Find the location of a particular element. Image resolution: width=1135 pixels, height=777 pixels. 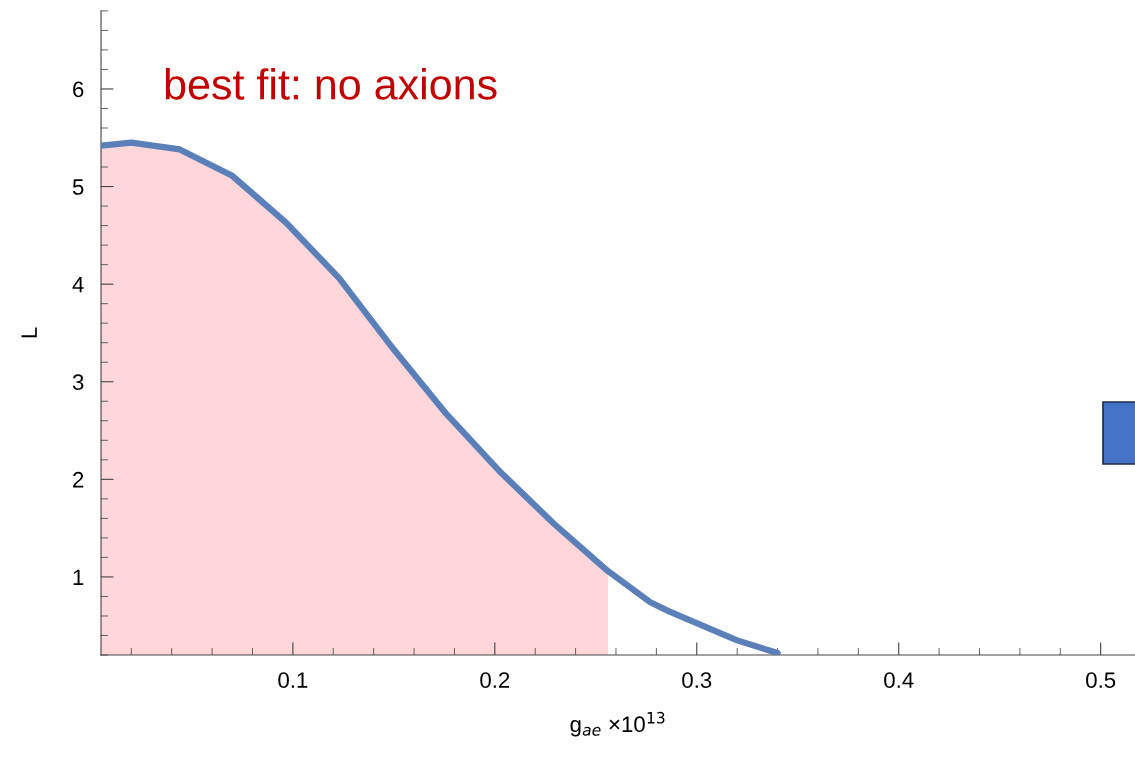

y-tick-label: 4 is located at coordinates (78, 284).